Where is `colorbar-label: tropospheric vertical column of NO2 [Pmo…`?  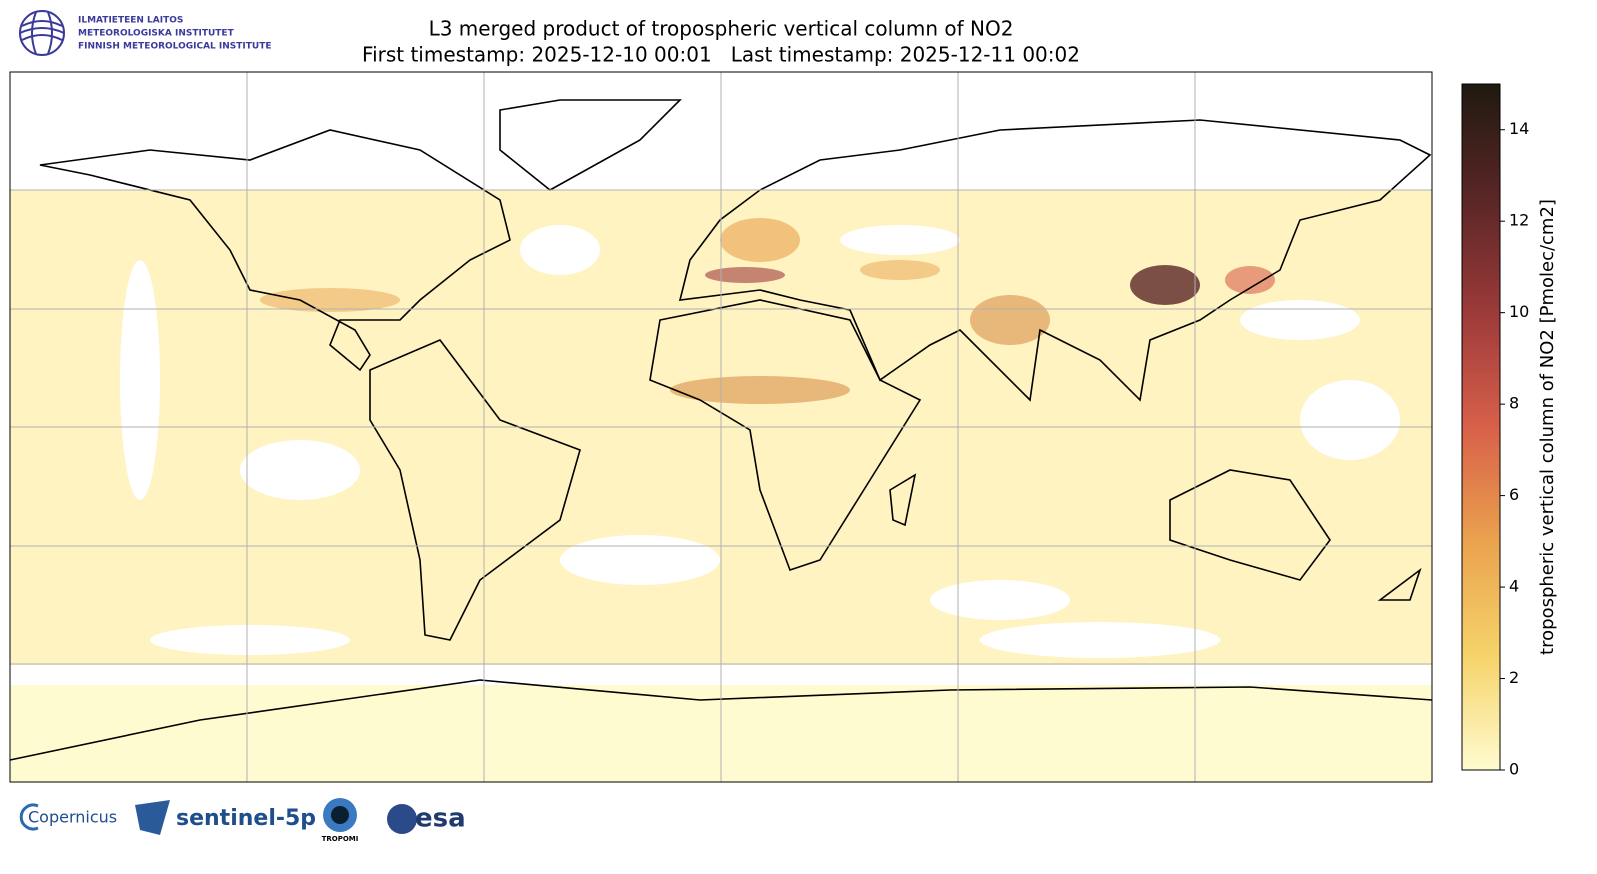 colorbar-label: tropospheric vertical column of NO2 [Pmo… is located at coordinates (1547, 427).